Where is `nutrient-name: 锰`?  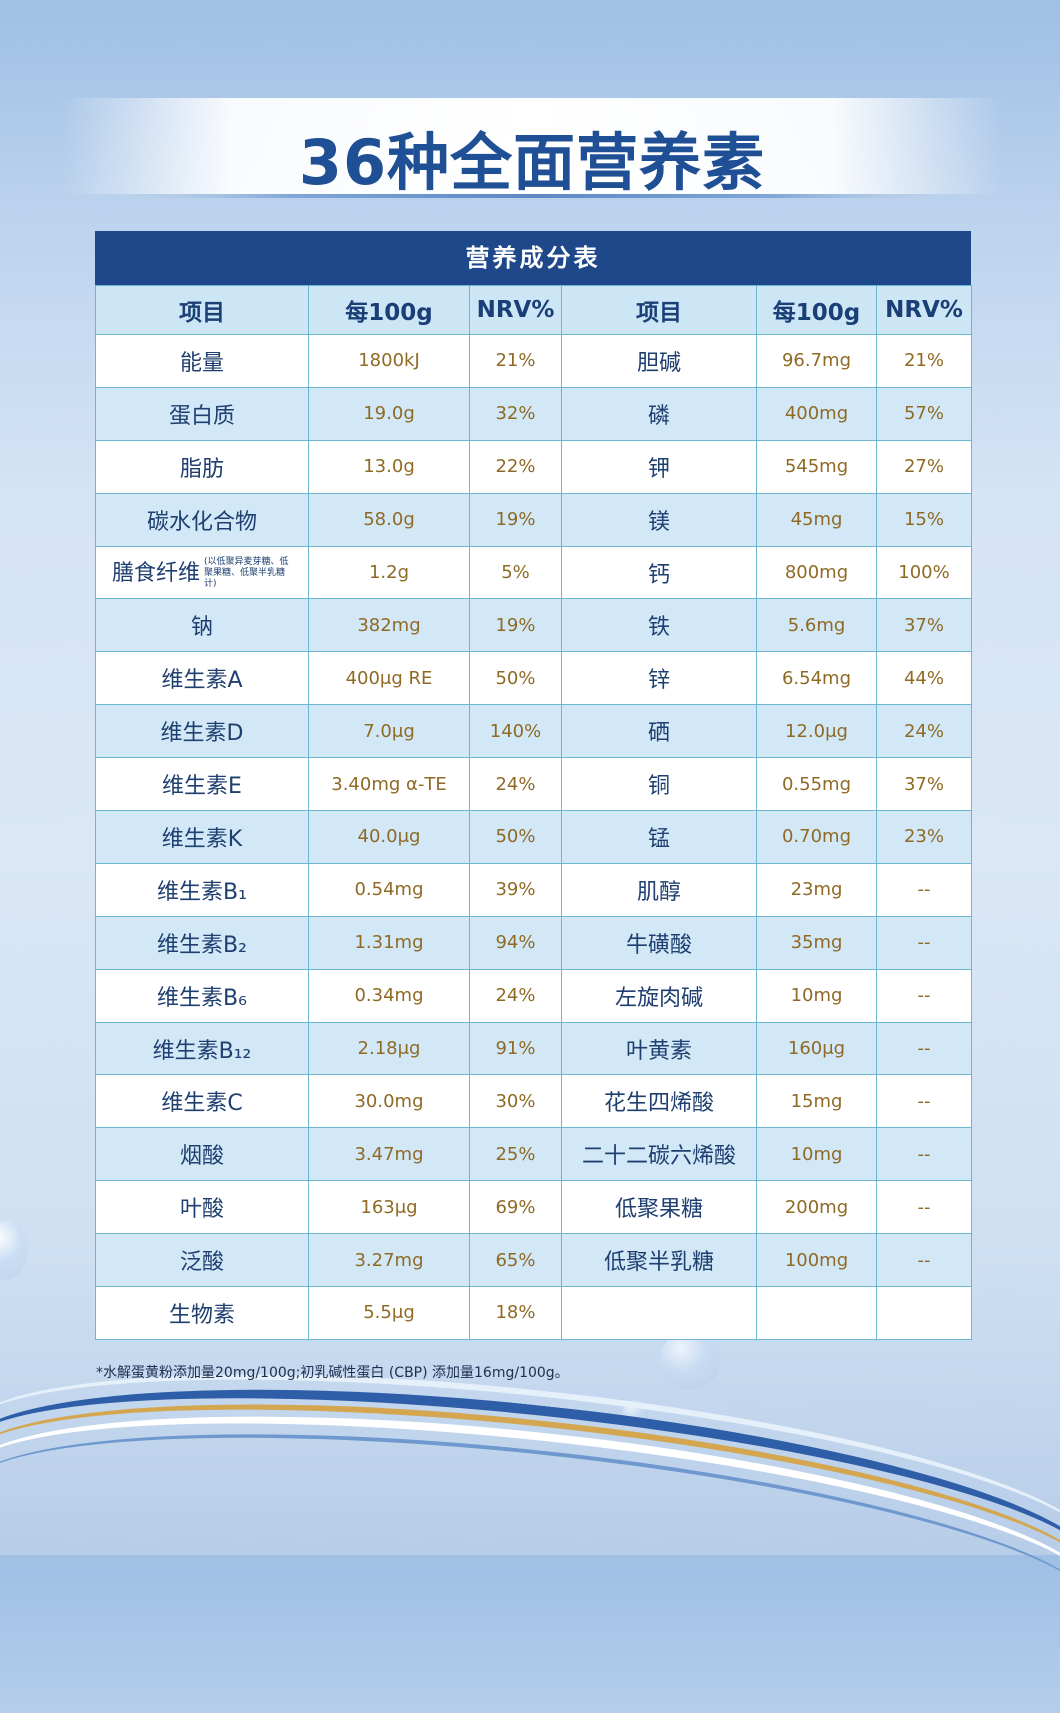
nutrient-name: 锰 is located at coordinates (659, 837).